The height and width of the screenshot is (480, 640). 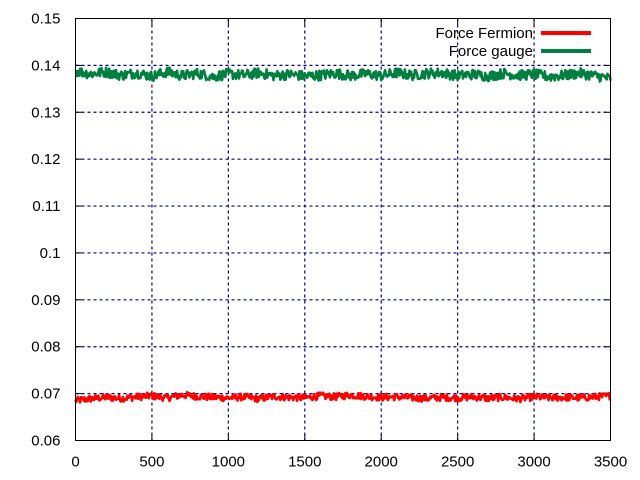 I want to click on y-tick-label: 0.07, so click(x=45, y=394).